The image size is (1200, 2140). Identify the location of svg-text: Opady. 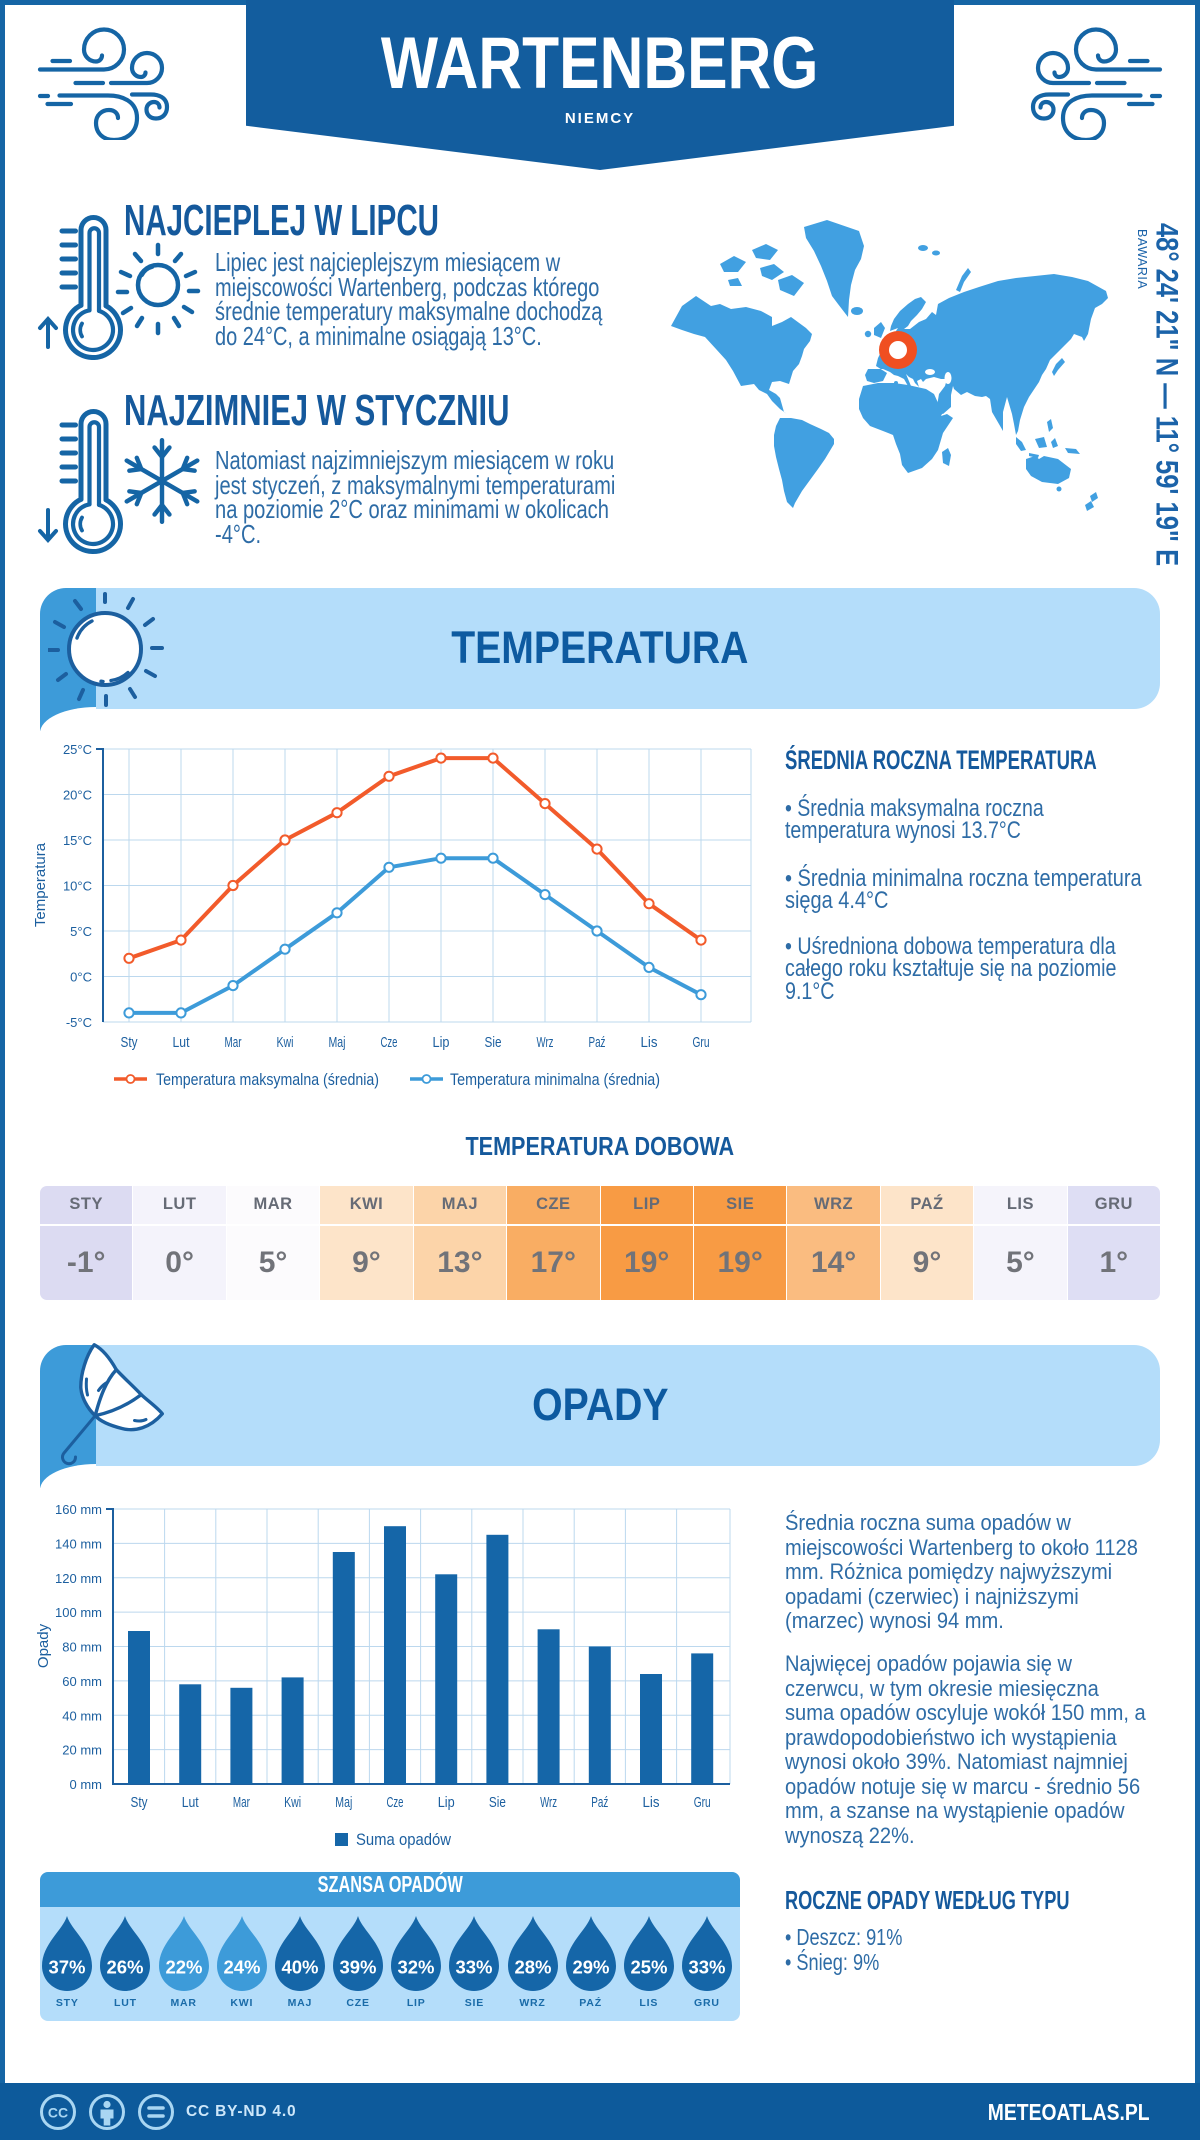
(43, 1645).